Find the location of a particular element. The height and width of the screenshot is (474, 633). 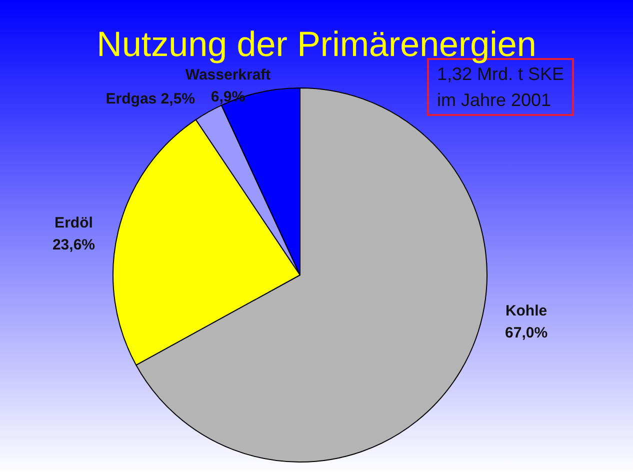

slice-label: Wasserkraft is located at coordinates (228, 75).